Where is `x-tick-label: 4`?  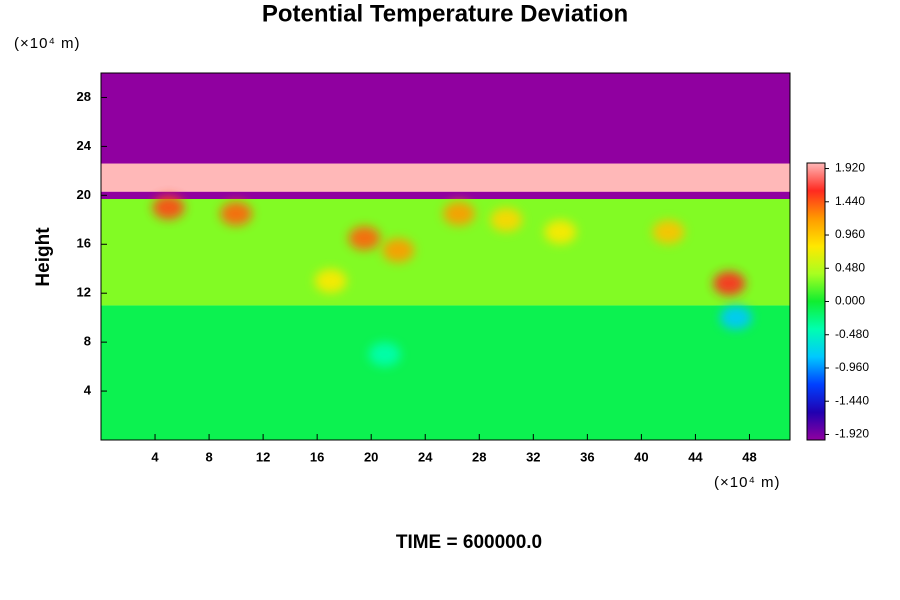
x-tick-label: 4 is located at coordinates (155, 456).